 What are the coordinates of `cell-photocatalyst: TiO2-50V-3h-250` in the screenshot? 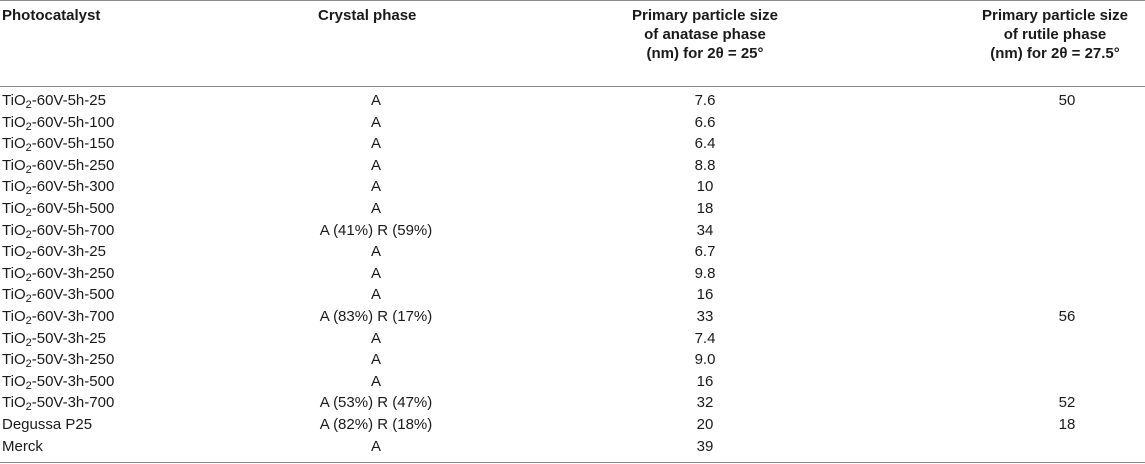 It's located at (58, 360).